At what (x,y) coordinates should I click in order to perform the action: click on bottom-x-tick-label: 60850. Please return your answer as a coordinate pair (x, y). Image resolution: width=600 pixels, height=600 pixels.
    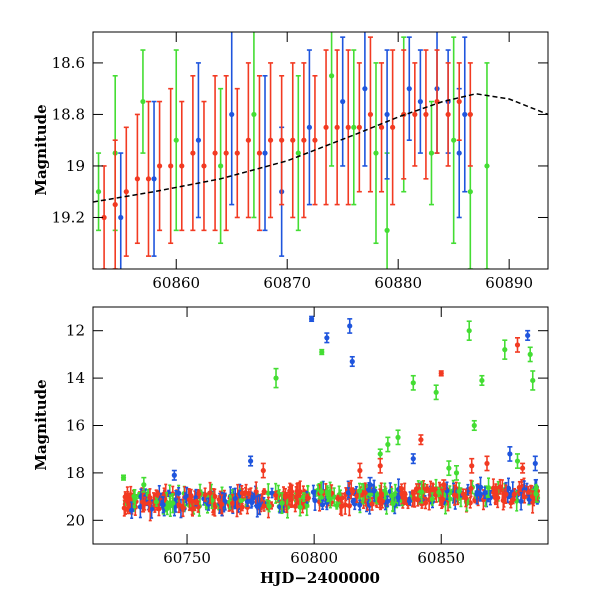
    Looking at the image, I should click on (441, 558).